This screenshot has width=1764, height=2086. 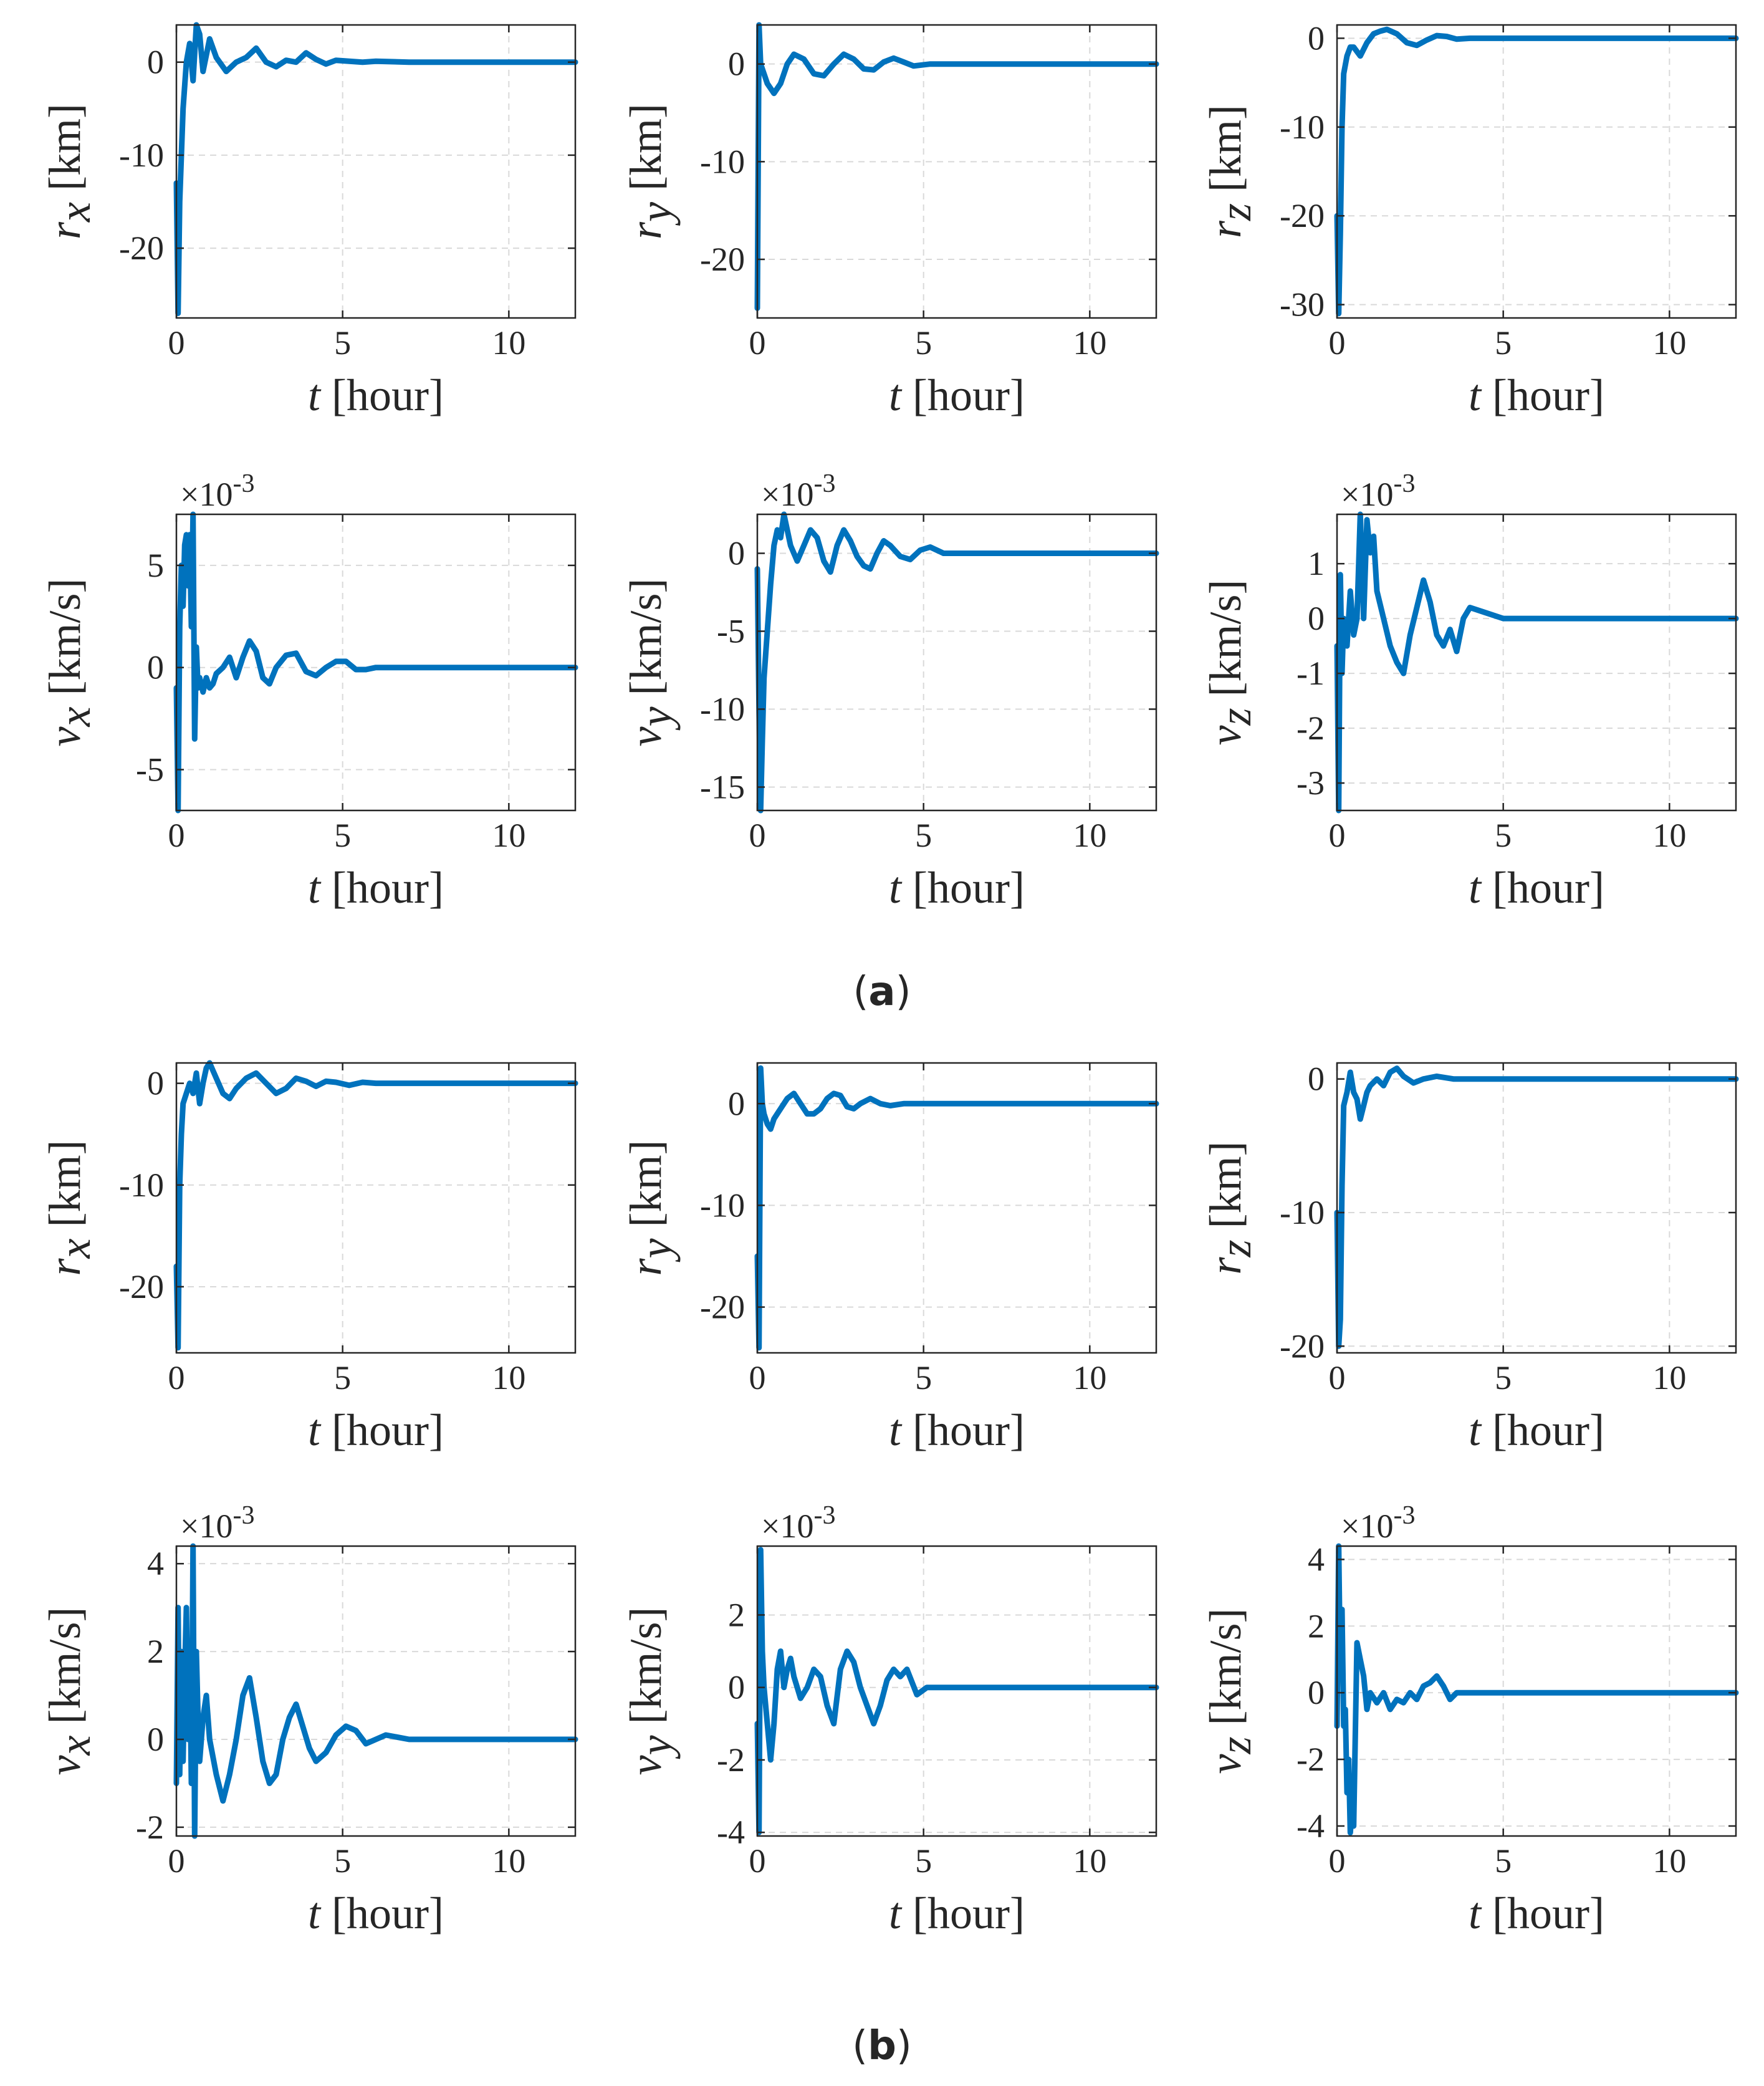 I want to click on y-tick-label: -15, so click(x=722, y=787).